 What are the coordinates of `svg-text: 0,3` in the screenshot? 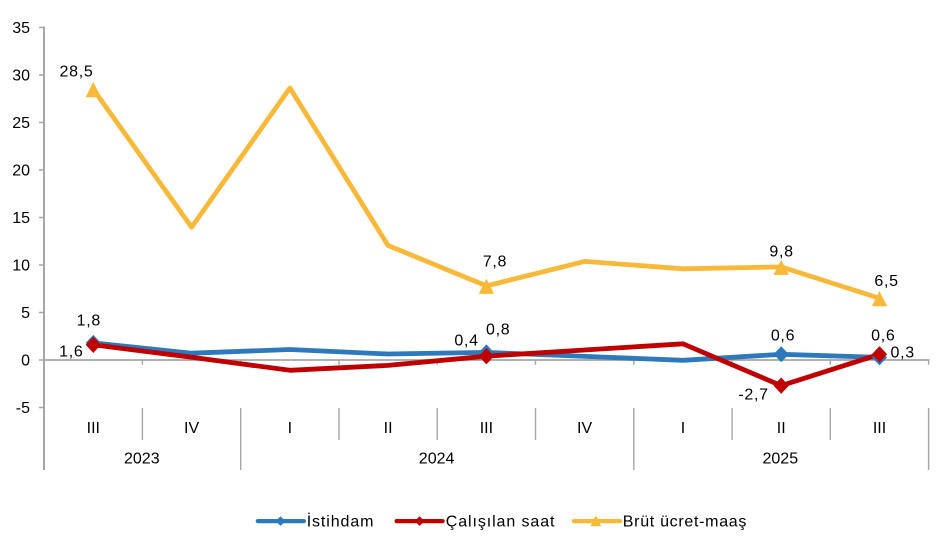 It's located at (903, 353).